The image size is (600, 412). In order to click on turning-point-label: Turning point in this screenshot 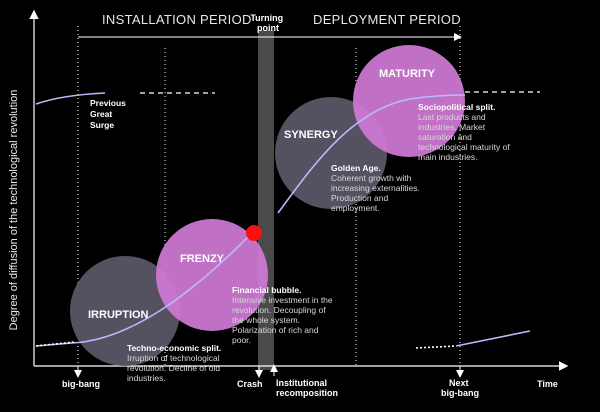, I will do `click(267, 23)`.